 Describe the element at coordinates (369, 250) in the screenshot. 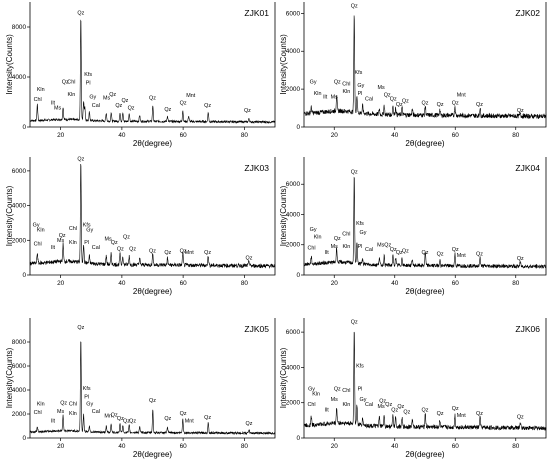

I see `peak-label: Cal` at that location.